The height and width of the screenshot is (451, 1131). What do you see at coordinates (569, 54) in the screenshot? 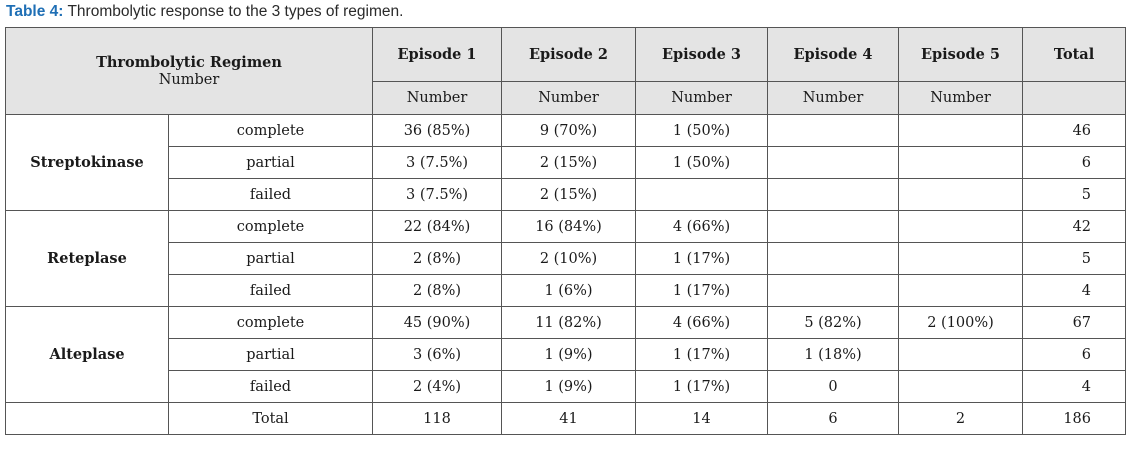
I see `episode-header: Episode 2` at bounding box center [569, 54].